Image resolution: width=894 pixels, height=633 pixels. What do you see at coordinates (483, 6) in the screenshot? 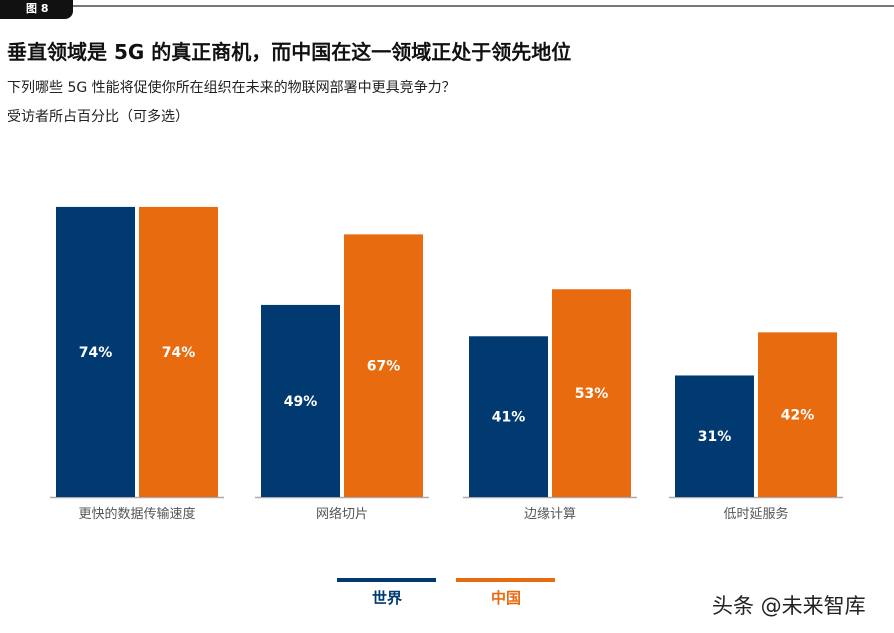
I see `header-rule` at bounding box center [483, 6].